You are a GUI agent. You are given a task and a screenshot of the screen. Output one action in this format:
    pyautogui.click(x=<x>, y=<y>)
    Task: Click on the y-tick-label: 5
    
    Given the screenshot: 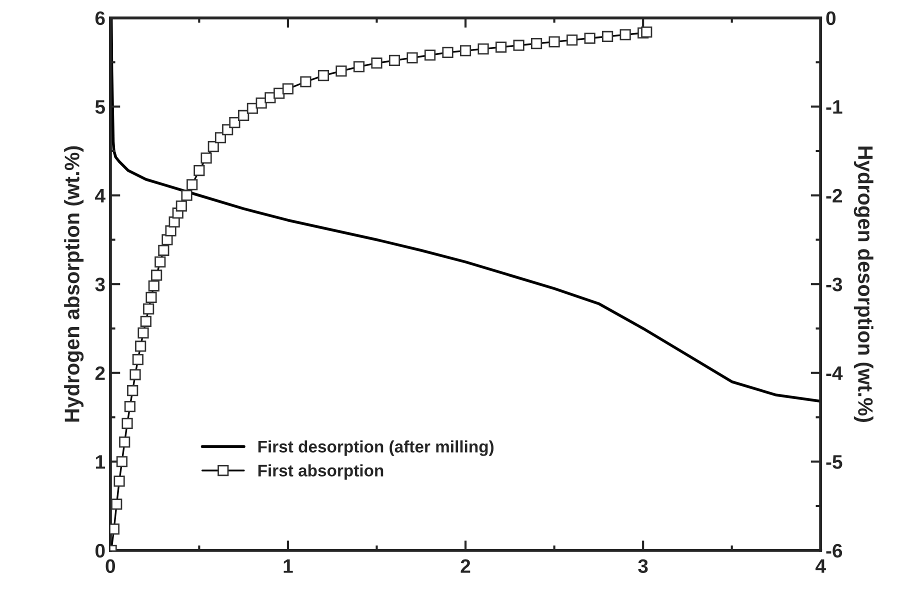 What is the action you would take?
    pyautogui.click(x=100, y=107)
    